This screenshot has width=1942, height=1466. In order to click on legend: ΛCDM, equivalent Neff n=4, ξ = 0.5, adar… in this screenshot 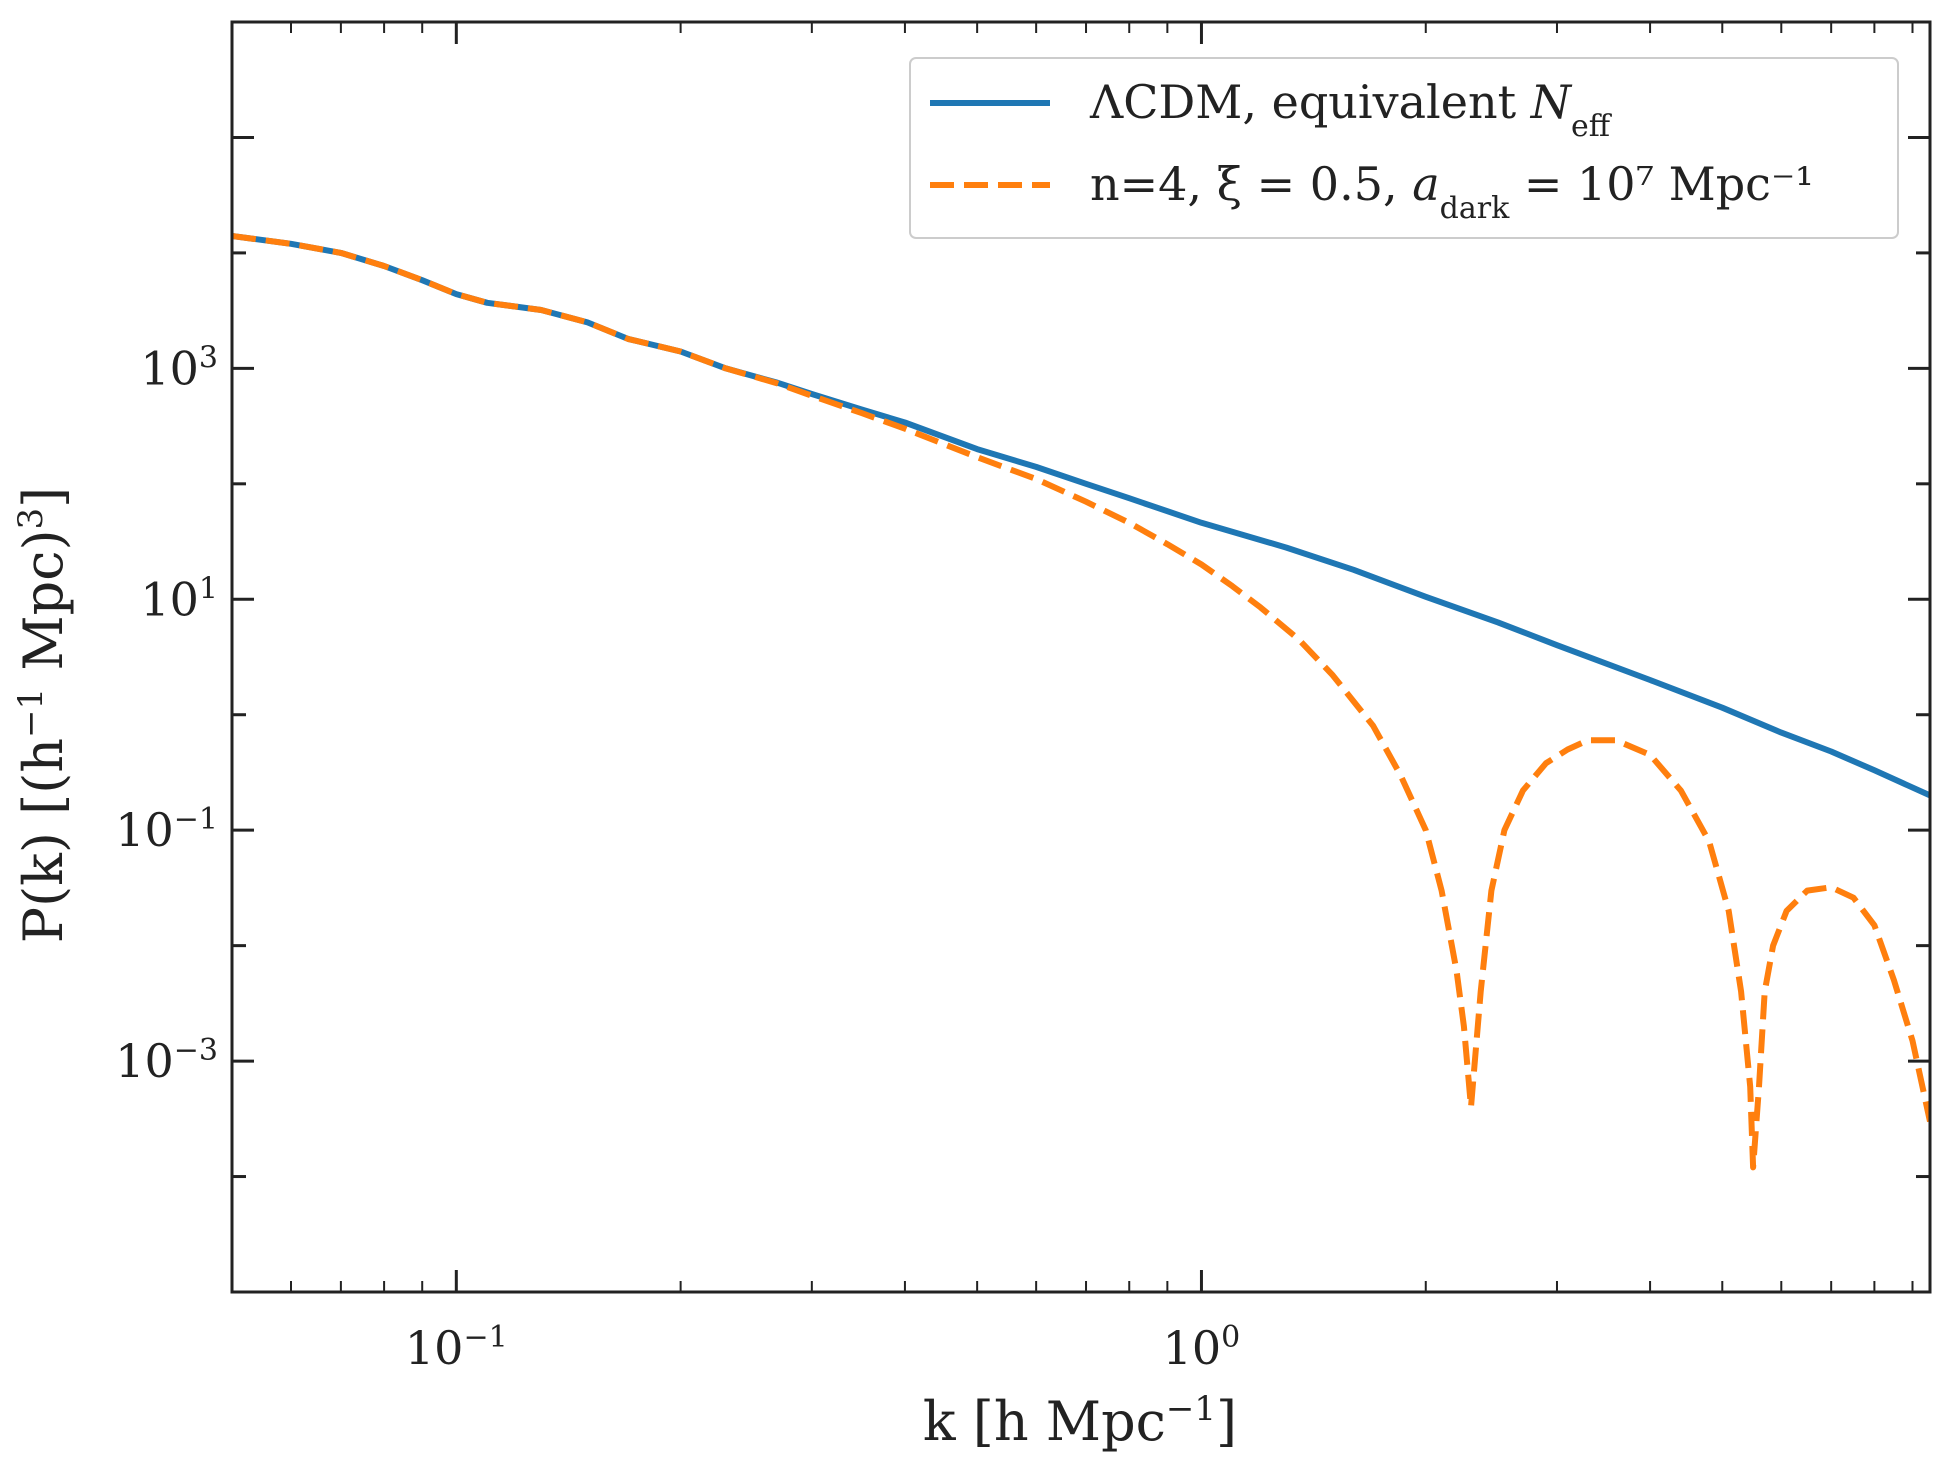, I will do `click(1404, 148)`.